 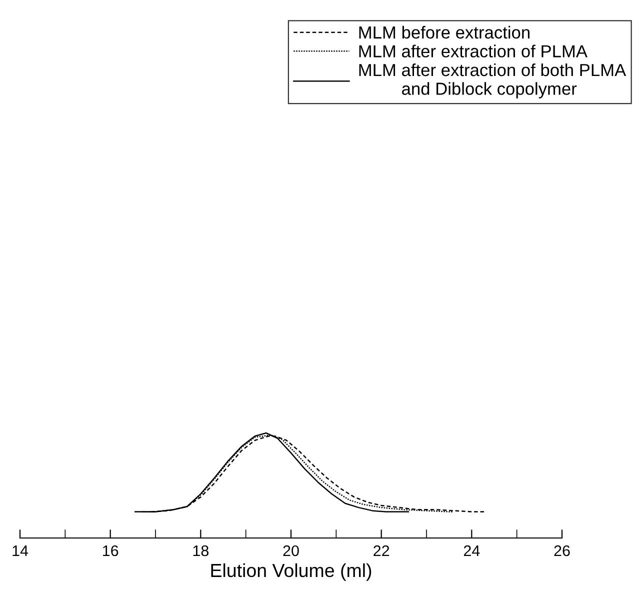 I want to click on x-tick-label: 18, so click(x=200, y=550).